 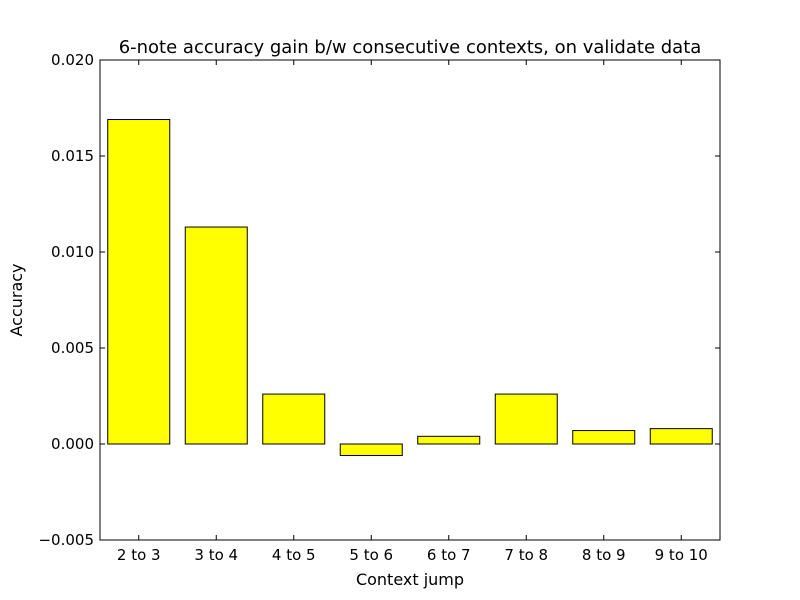 What do you see at coordinates (681, 555) in the screenshot?
I see `x-tick-label: 9 to 10` at bounding box center [681, 555].